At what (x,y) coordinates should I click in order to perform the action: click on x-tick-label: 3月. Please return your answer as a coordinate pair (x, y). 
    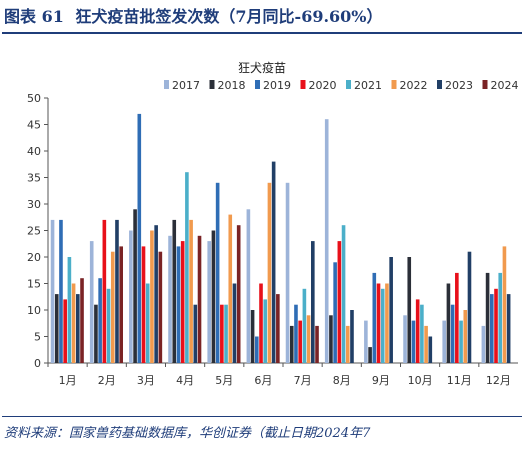
    Looking at the image, I should click on (146, 380).